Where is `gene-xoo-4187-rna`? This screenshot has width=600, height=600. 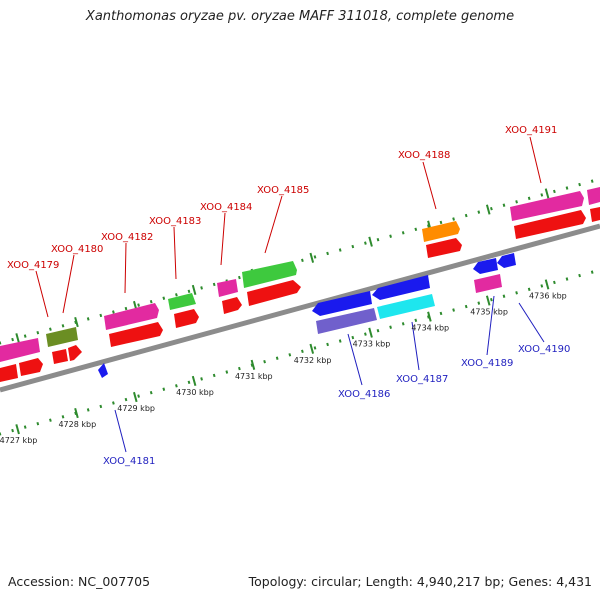 gene-xoo-4187-rna is located at coordinates (406, 306).